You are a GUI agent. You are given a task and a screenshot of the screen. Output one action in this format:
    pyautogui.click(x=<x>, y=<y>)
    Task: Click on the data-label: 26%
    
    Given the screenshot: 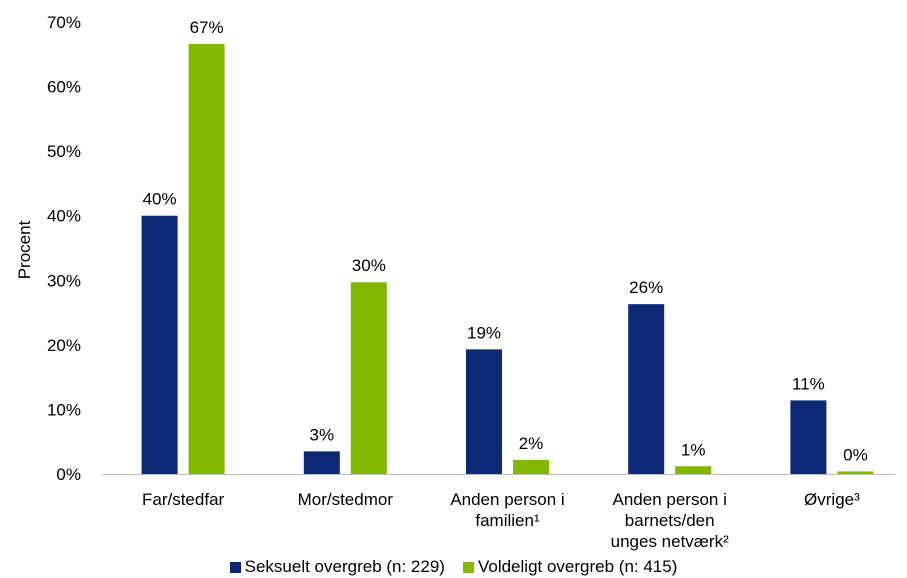 What is the action you would take?
    pyautogui.click(x=646, y=287)
    